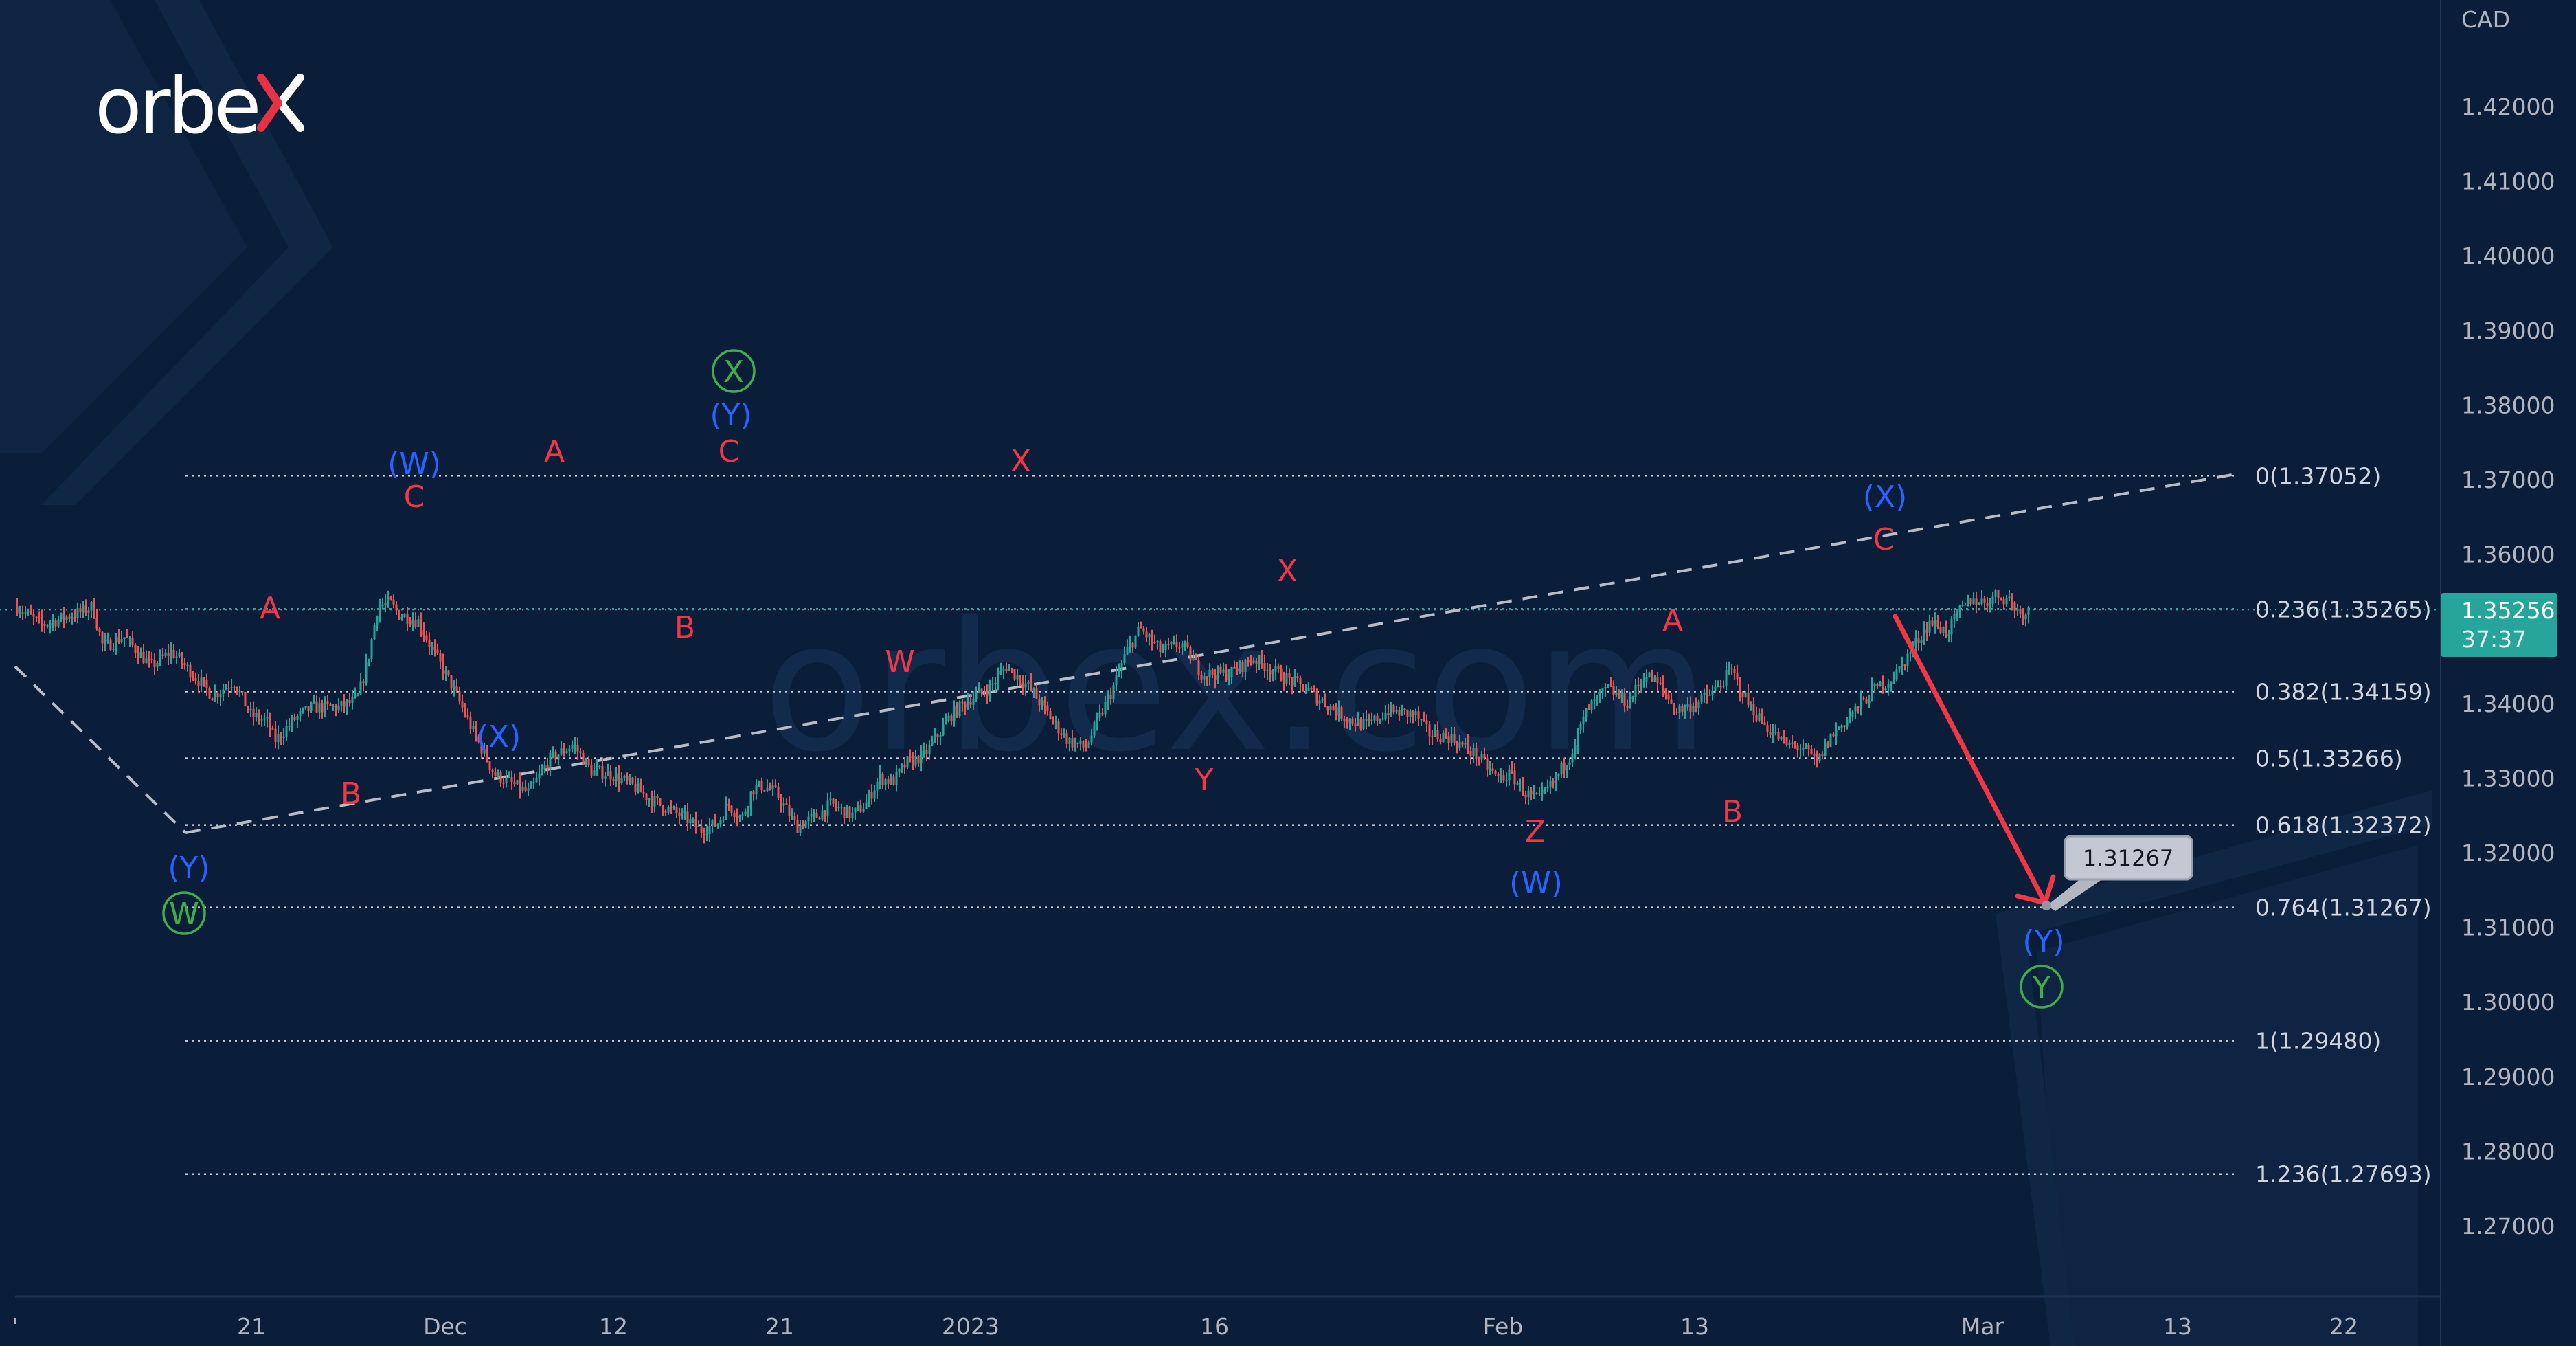 The image size is (2576, 1346). Describe the element at coordinates (1503, 1326) in the screenshot. I see `time-tick: Feb` at that location.